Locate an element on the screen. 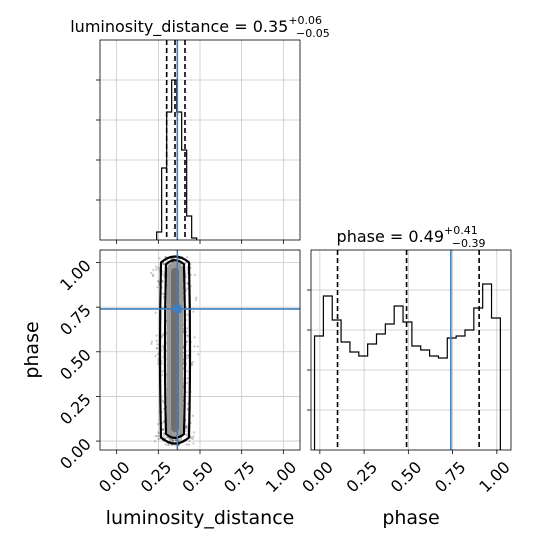  phase-histogram is located at coordinates (407, 366).